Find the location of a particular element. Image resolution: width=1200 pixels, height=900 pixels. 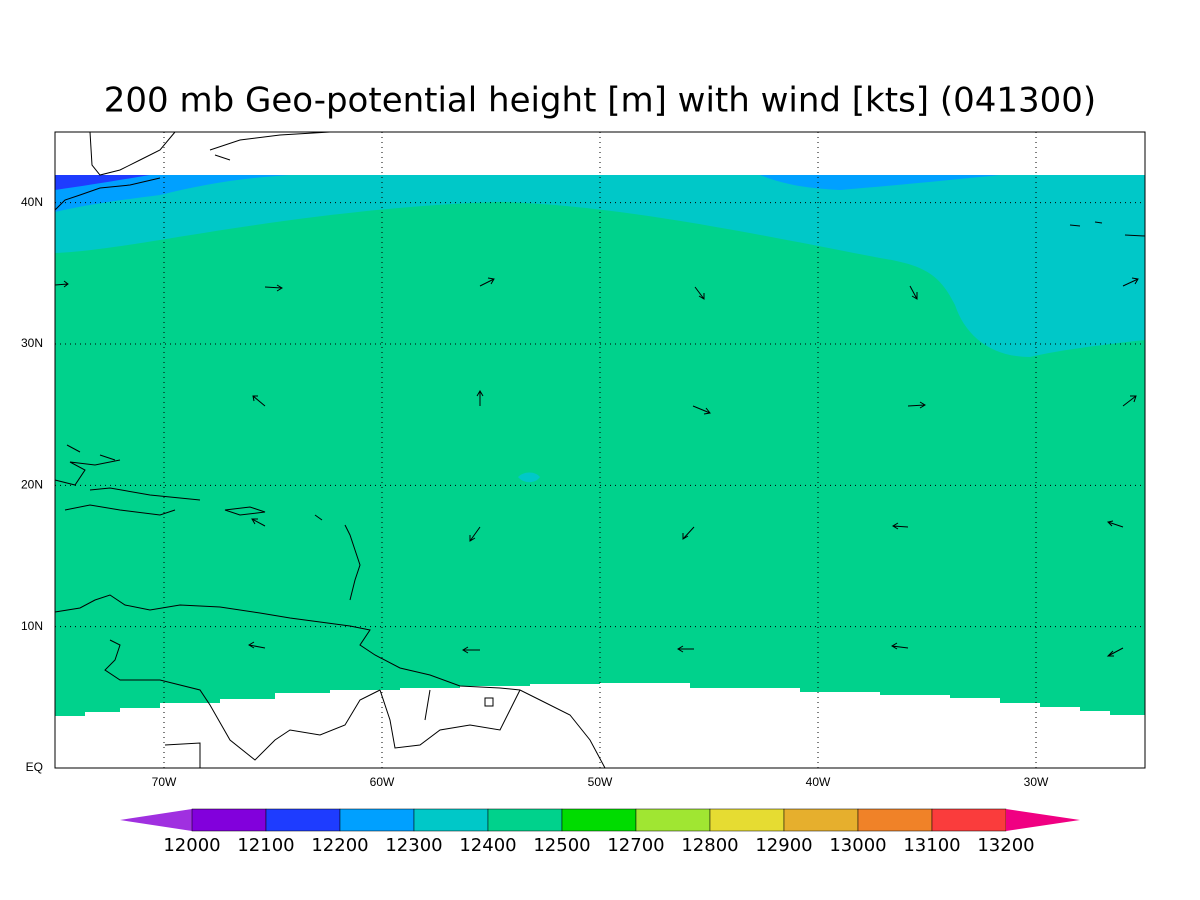

colorbar-extend-low is located at coordinates (156, 820).